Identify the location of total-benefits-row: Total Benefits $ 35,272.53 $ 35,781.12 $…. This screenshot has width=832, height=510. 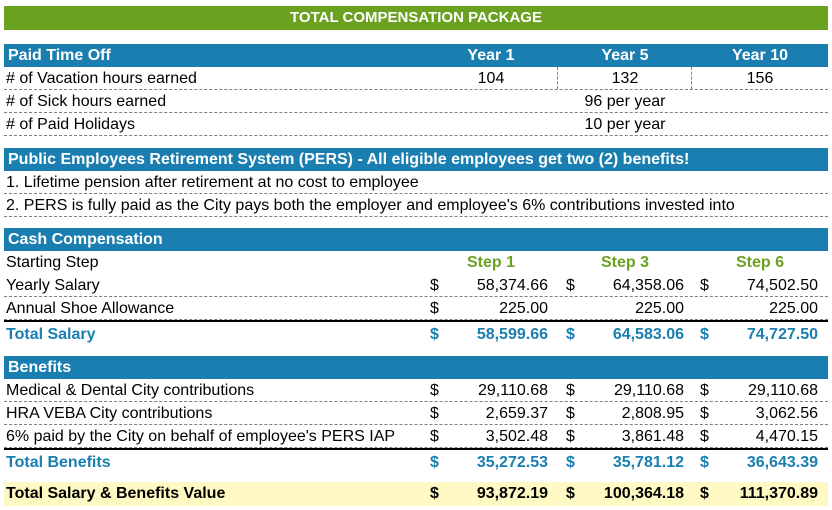
(416, 460).